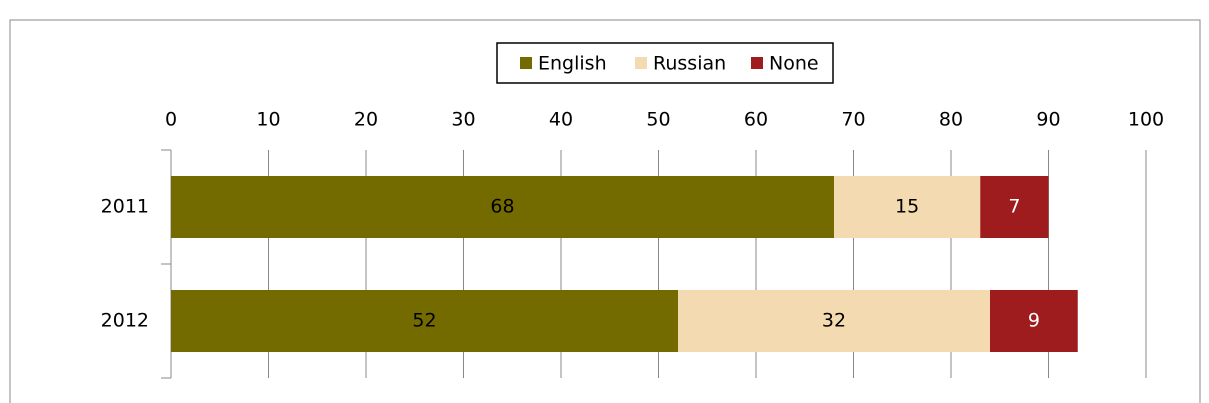  I want to click on data-label: 9, so click(1034, 321).